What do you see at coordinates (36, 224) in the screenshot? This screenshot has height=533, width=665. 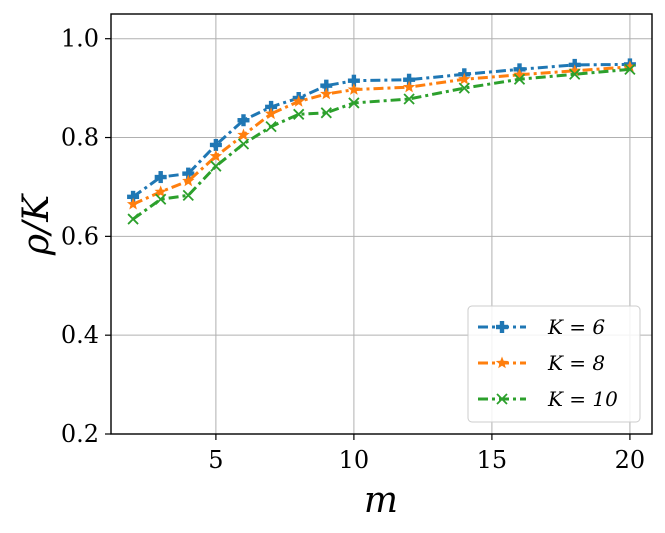 I see `y-axis-label: ρ/K` at bounding box center [36, 224].